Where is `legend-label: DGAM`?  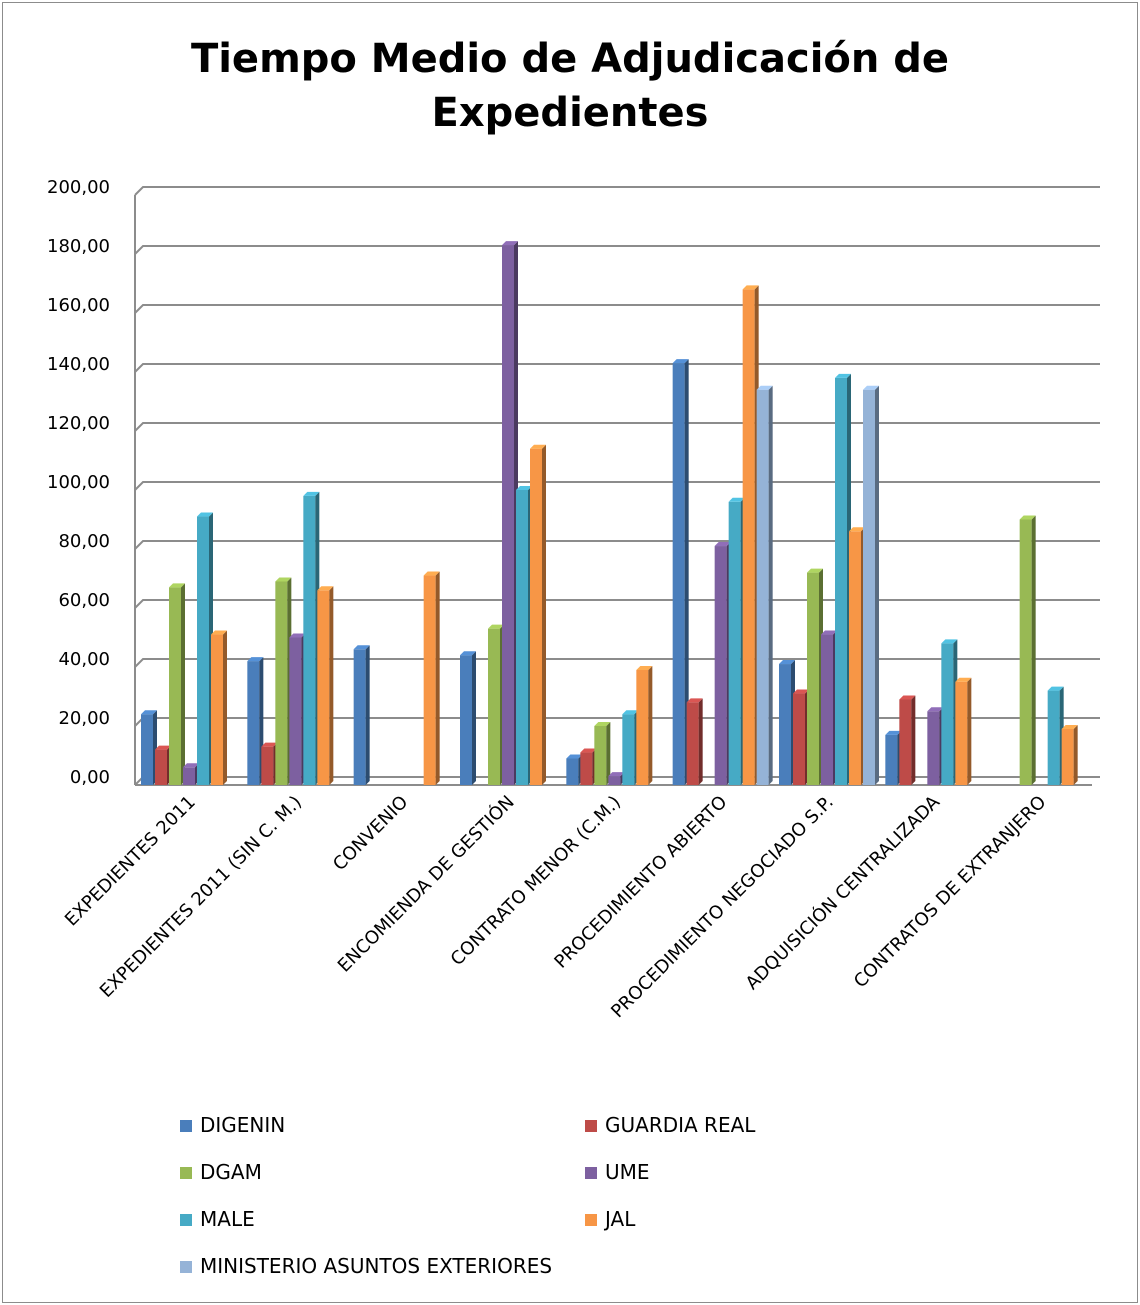
legend-label: DGAM is located at coordinates (231, 1172).